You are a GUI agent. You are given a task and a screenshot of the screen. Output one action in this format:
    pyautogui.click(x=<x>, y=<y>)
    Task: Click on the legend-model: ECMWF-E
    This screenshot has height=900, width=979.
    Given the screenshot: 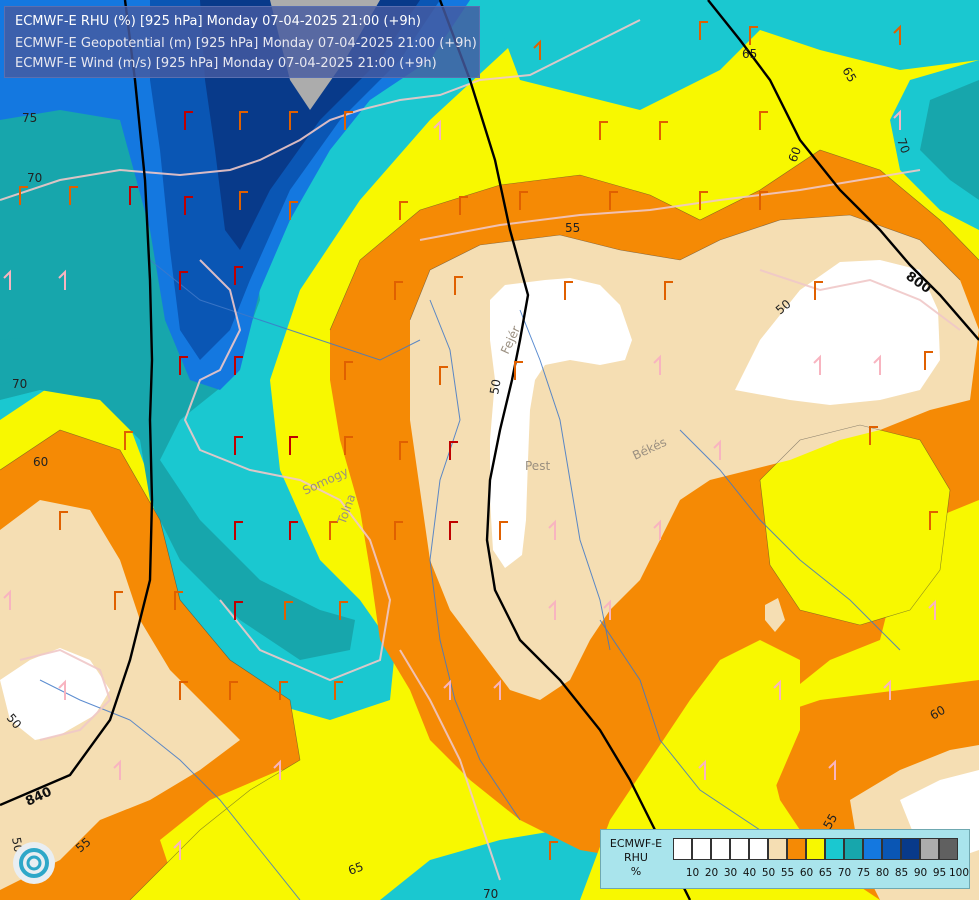 What is the action you would take?
    pyautogui.click(x=636, y=843)
    